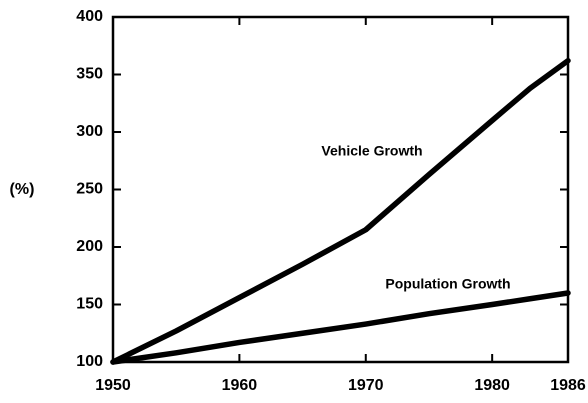 This screenshot has height=403, width=588. I want to click on y-tick-label: 400, so click(89, 16).